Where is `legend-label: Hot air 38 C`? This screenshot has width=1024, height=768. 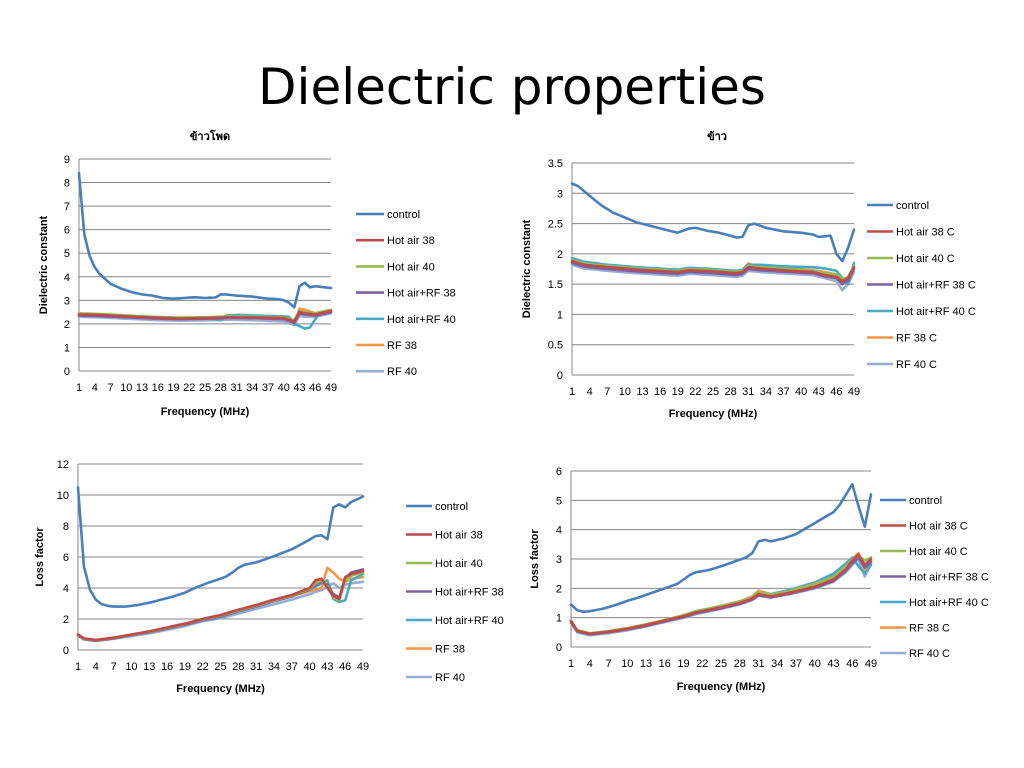
legend-label: Hot air 38 C is located at coordinates (925, 233).